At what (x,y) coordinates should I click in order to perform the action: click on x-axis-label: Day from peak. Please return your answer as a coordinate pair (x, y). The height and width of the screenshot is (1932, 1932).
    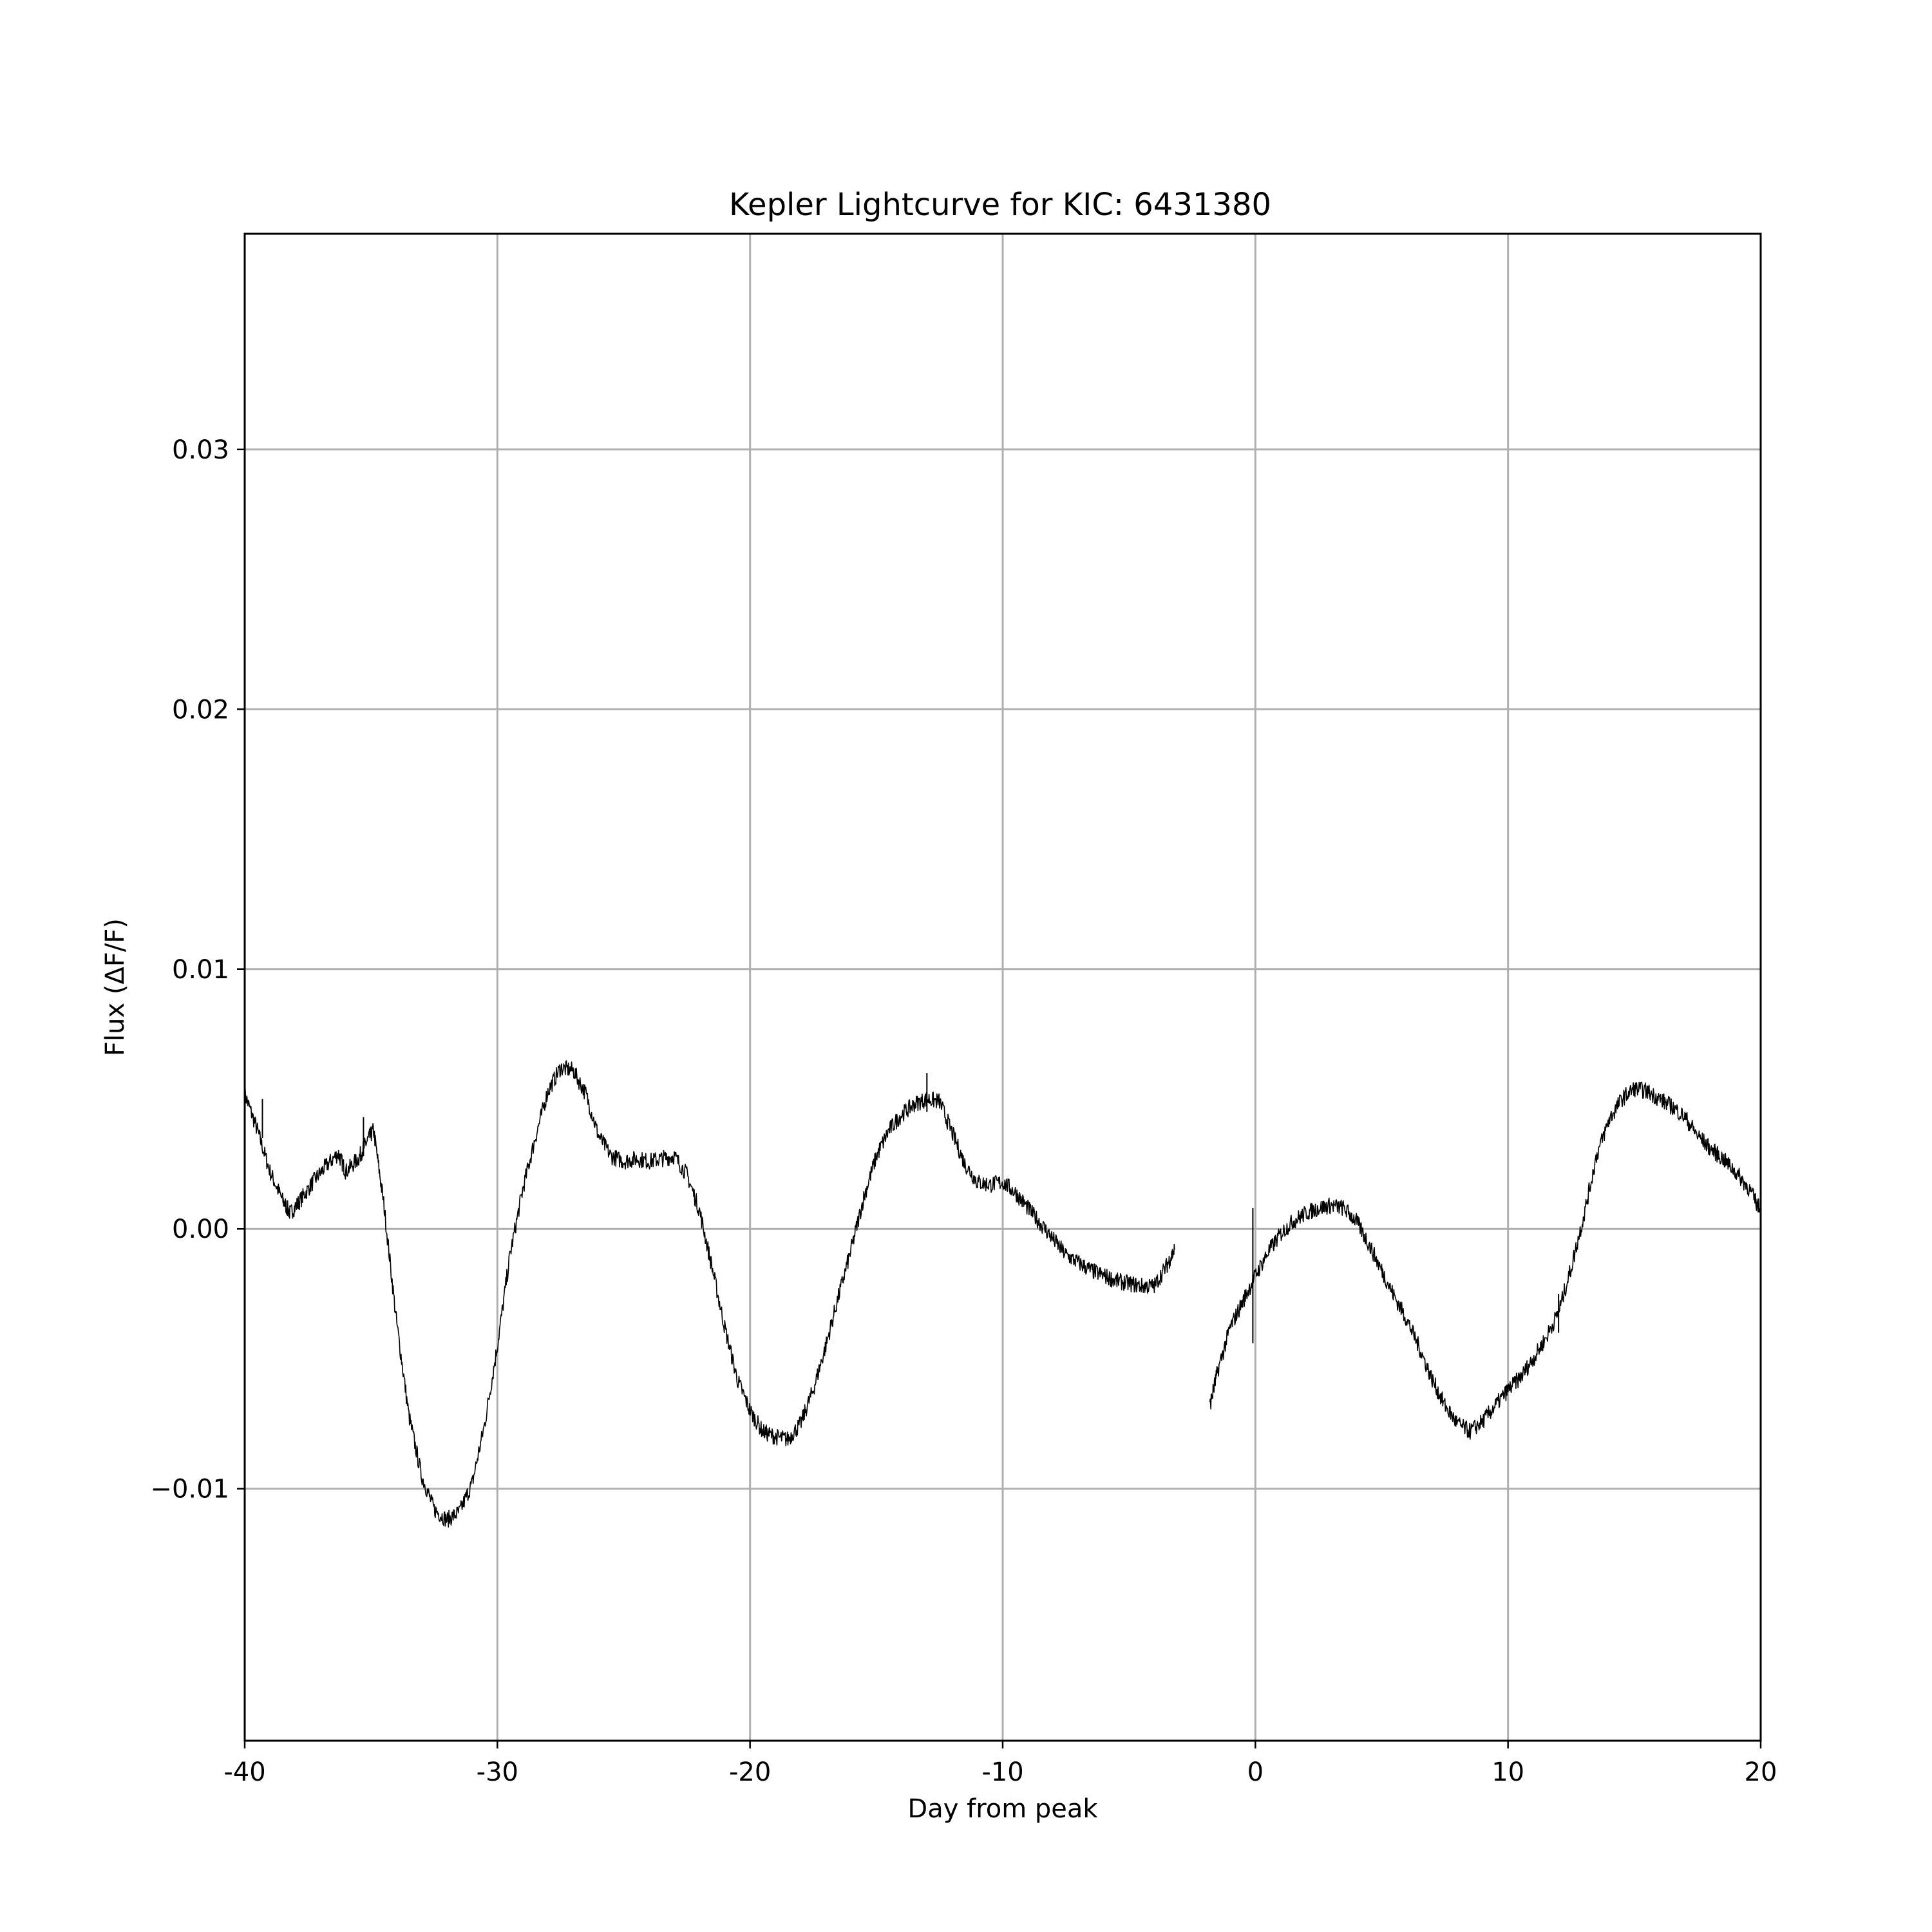
    Looking at the image, I should click on (1003, 1809).